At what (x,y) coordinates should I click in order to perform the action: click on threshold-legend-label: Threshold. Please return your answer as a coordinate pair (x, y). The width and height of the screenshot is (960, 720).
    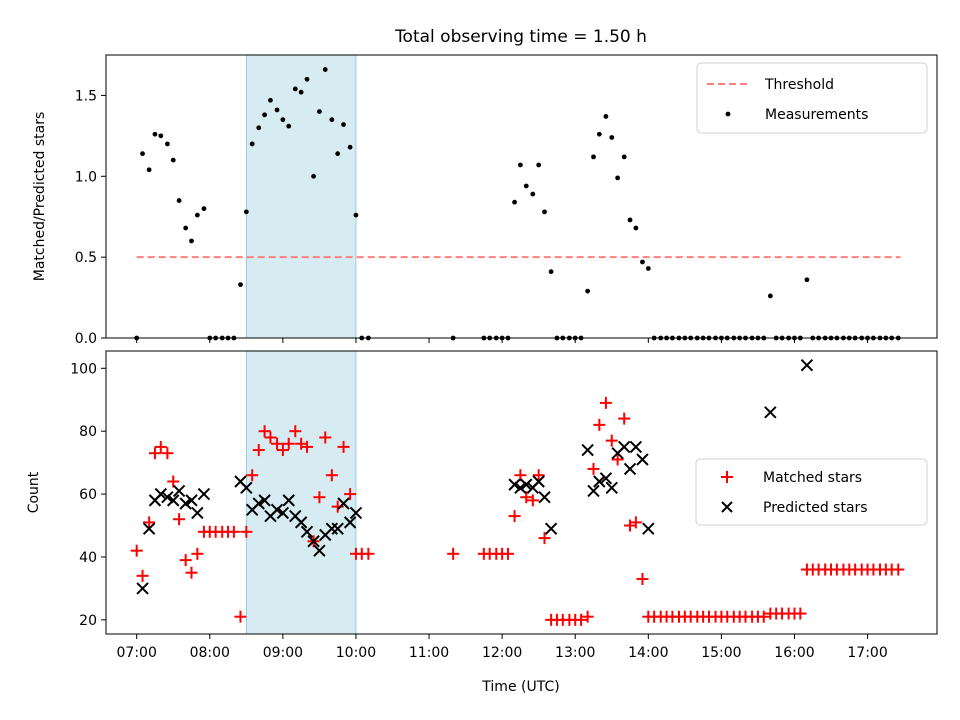
    Looking at the image, I should click on (799, 85).